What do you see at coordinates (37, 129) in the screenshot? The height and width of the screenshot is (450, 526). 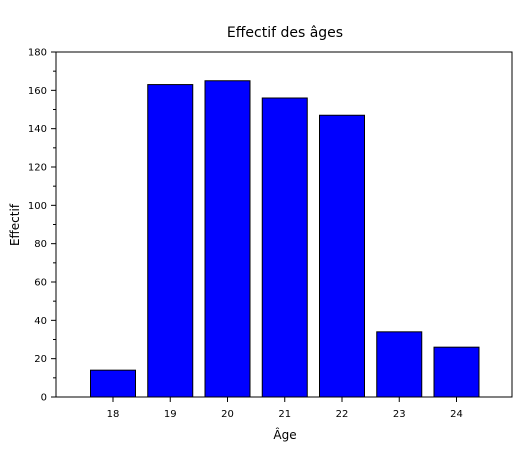 I see `y-tick-label: 140` at bounding box center [37, 129].